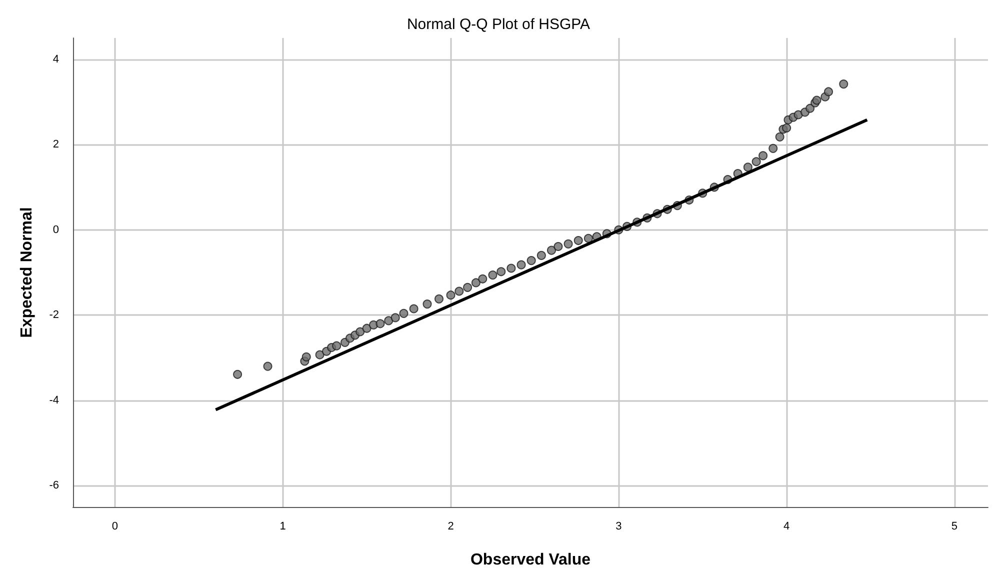 This screenshot has width=997, height=581. I want to click on x-tick-label: 5, so click(954, 526).